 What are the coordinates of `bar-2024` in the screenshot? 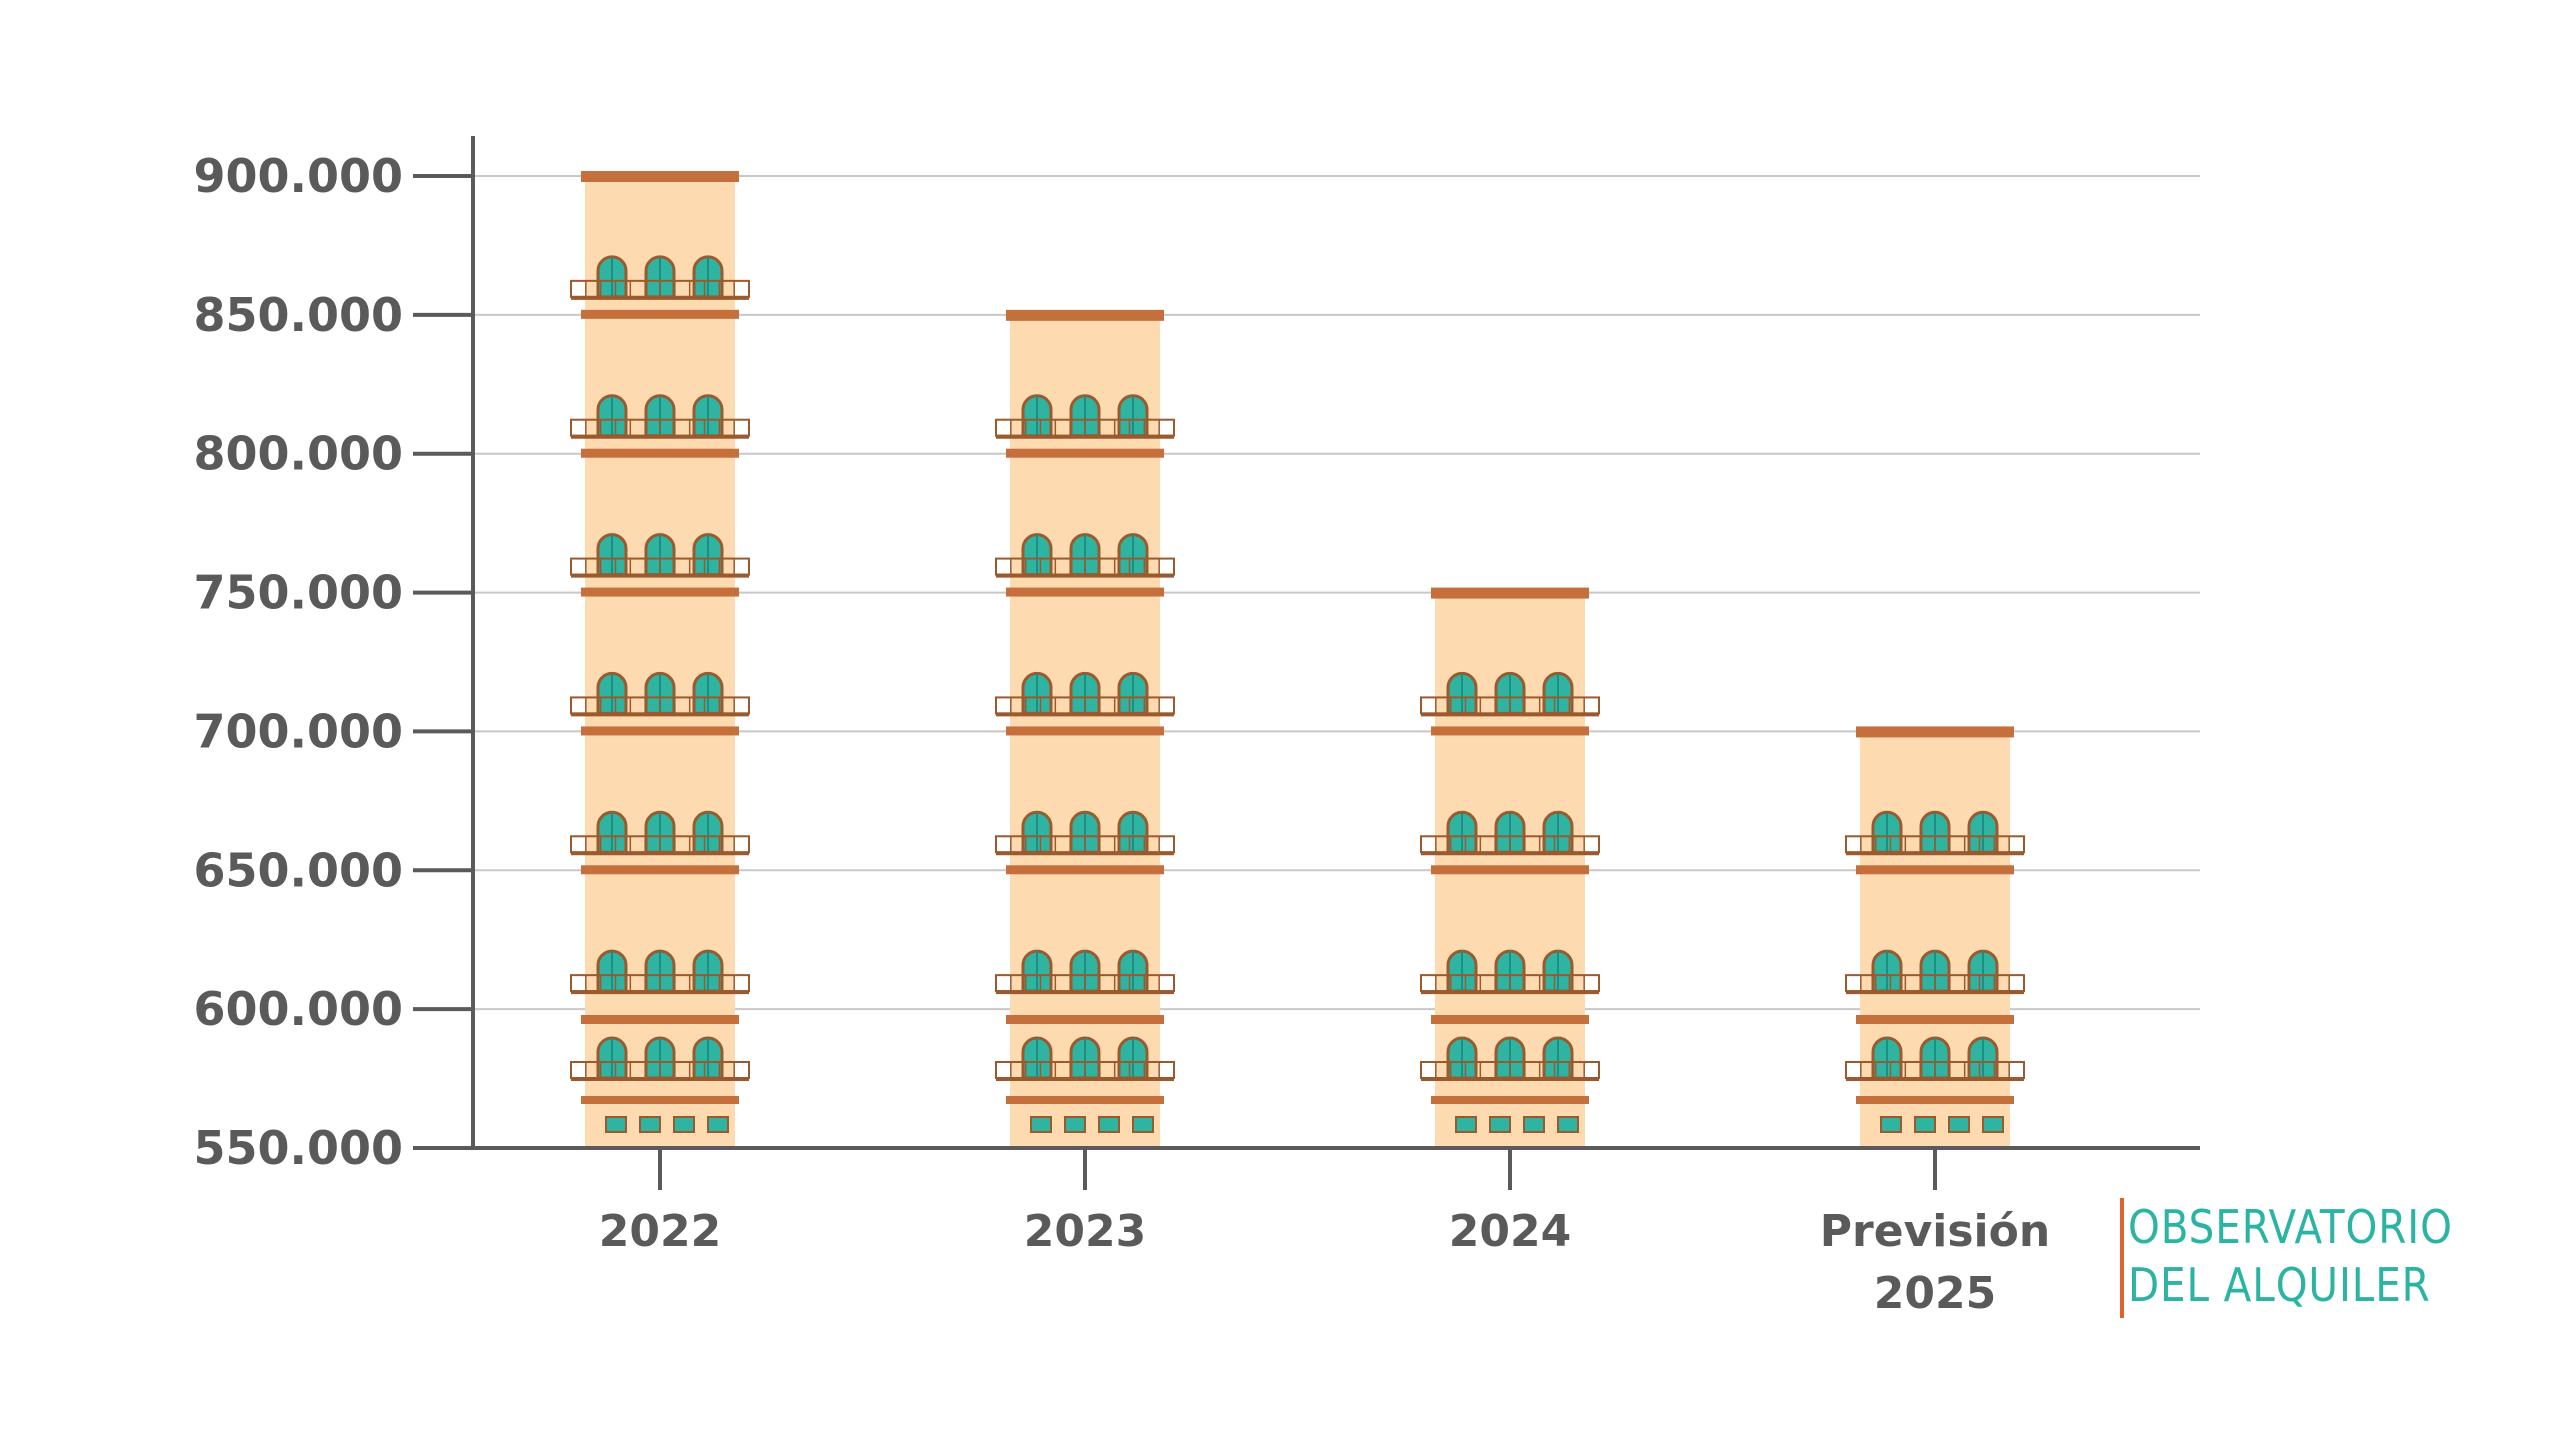 It's located at (1510, 867).